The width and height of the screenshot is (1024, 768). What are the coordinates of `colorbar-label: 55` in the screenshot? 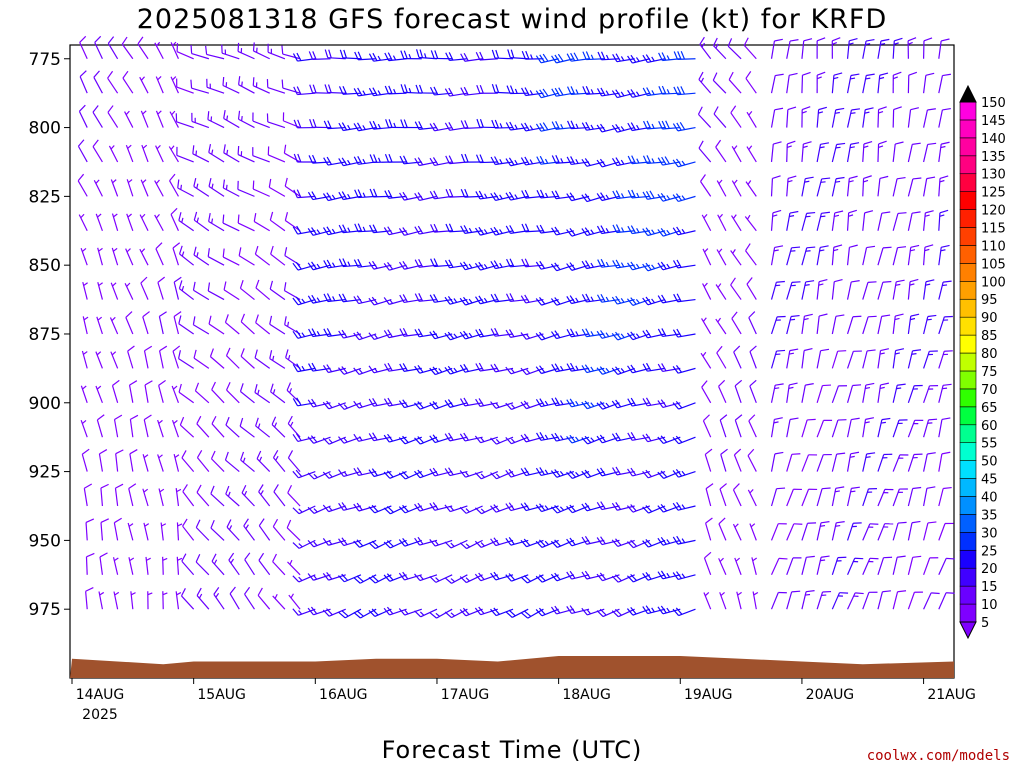 It's located at (989, 444).